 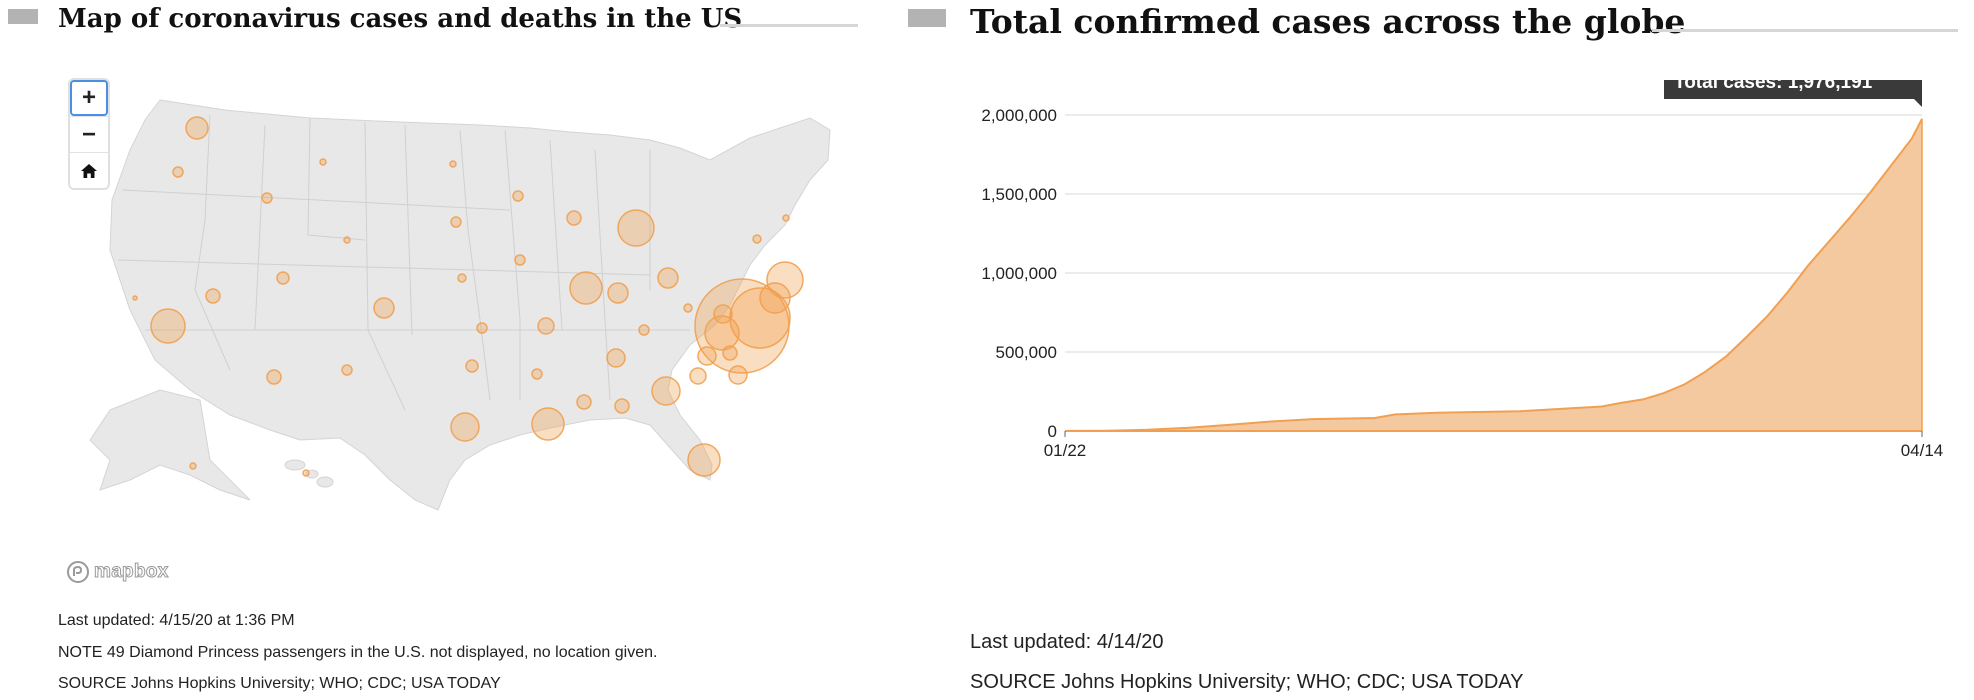 I want to click on y-tick-label: 1,500,000, so click(x=1019, y=194).